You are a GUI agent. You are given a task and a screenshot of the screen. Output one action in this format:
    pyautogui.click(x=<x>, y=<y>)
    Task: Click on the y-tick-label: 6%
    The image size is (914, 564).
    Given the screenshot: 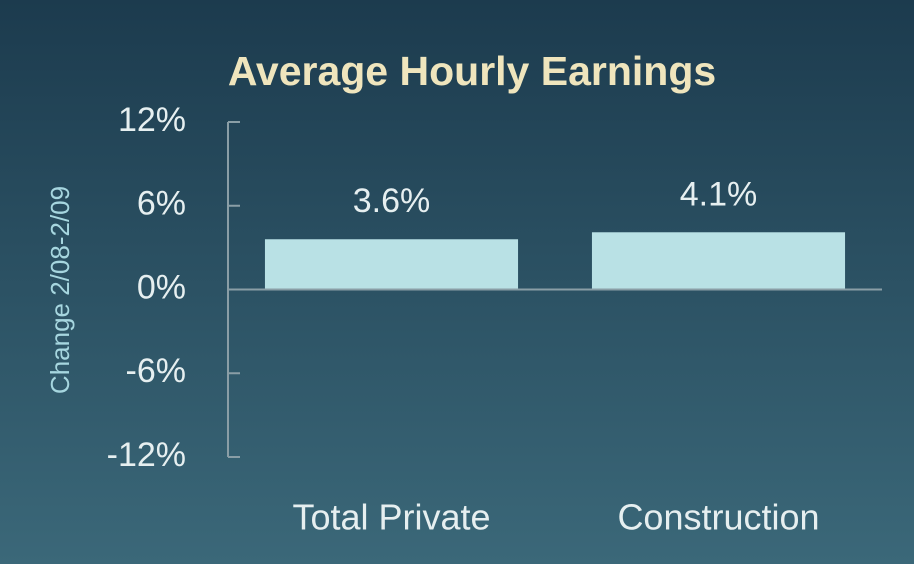 What is the action you would take?
    pyautogui.click(x=161, y=204)
    